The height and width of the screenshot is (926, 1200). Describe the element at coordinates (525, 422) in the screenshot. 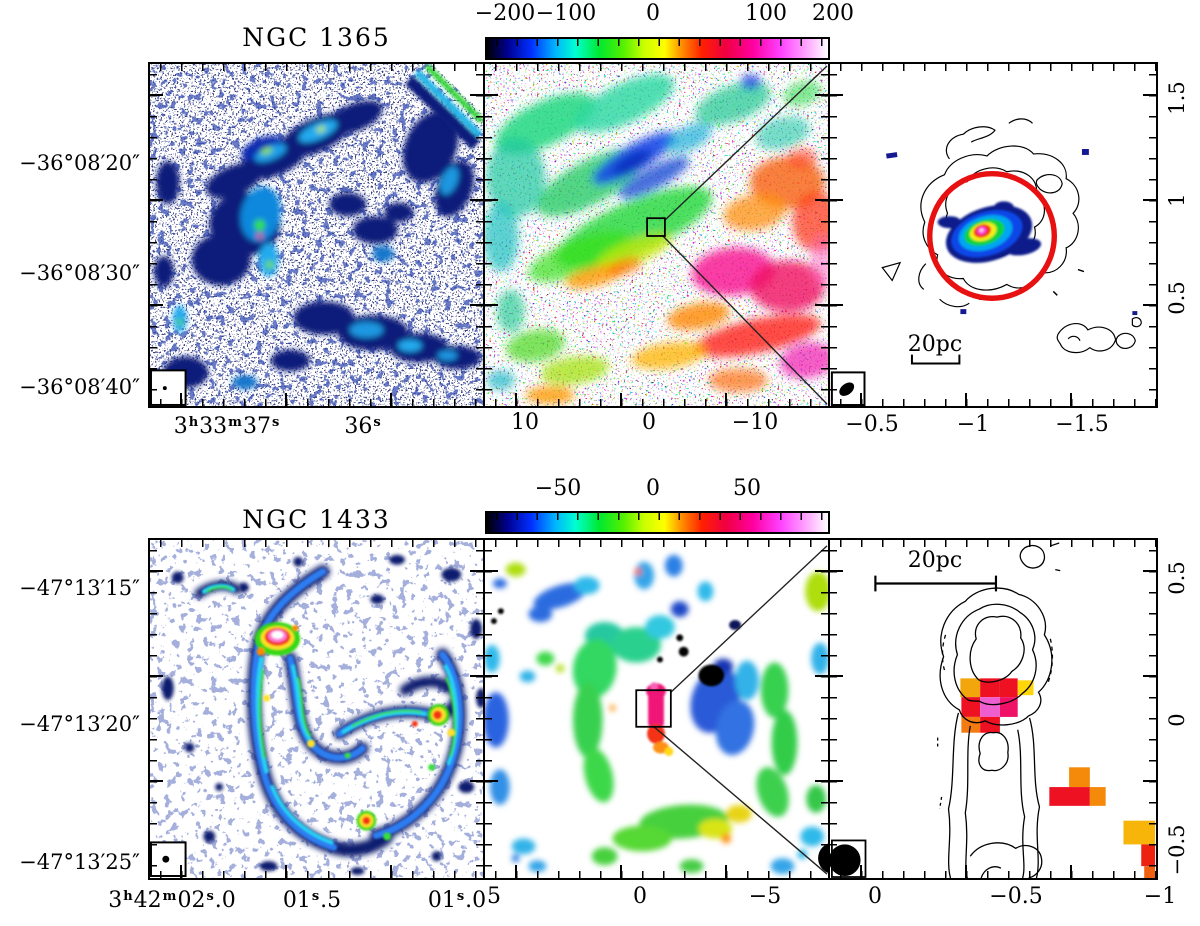

I see `offset-tick-label: 10` at that location.